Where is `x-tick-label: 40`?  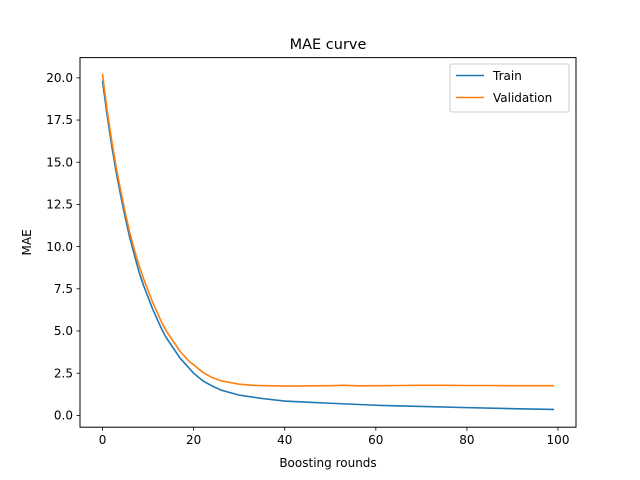
x-tick-label: 40 is located at coordinates (284, 440).